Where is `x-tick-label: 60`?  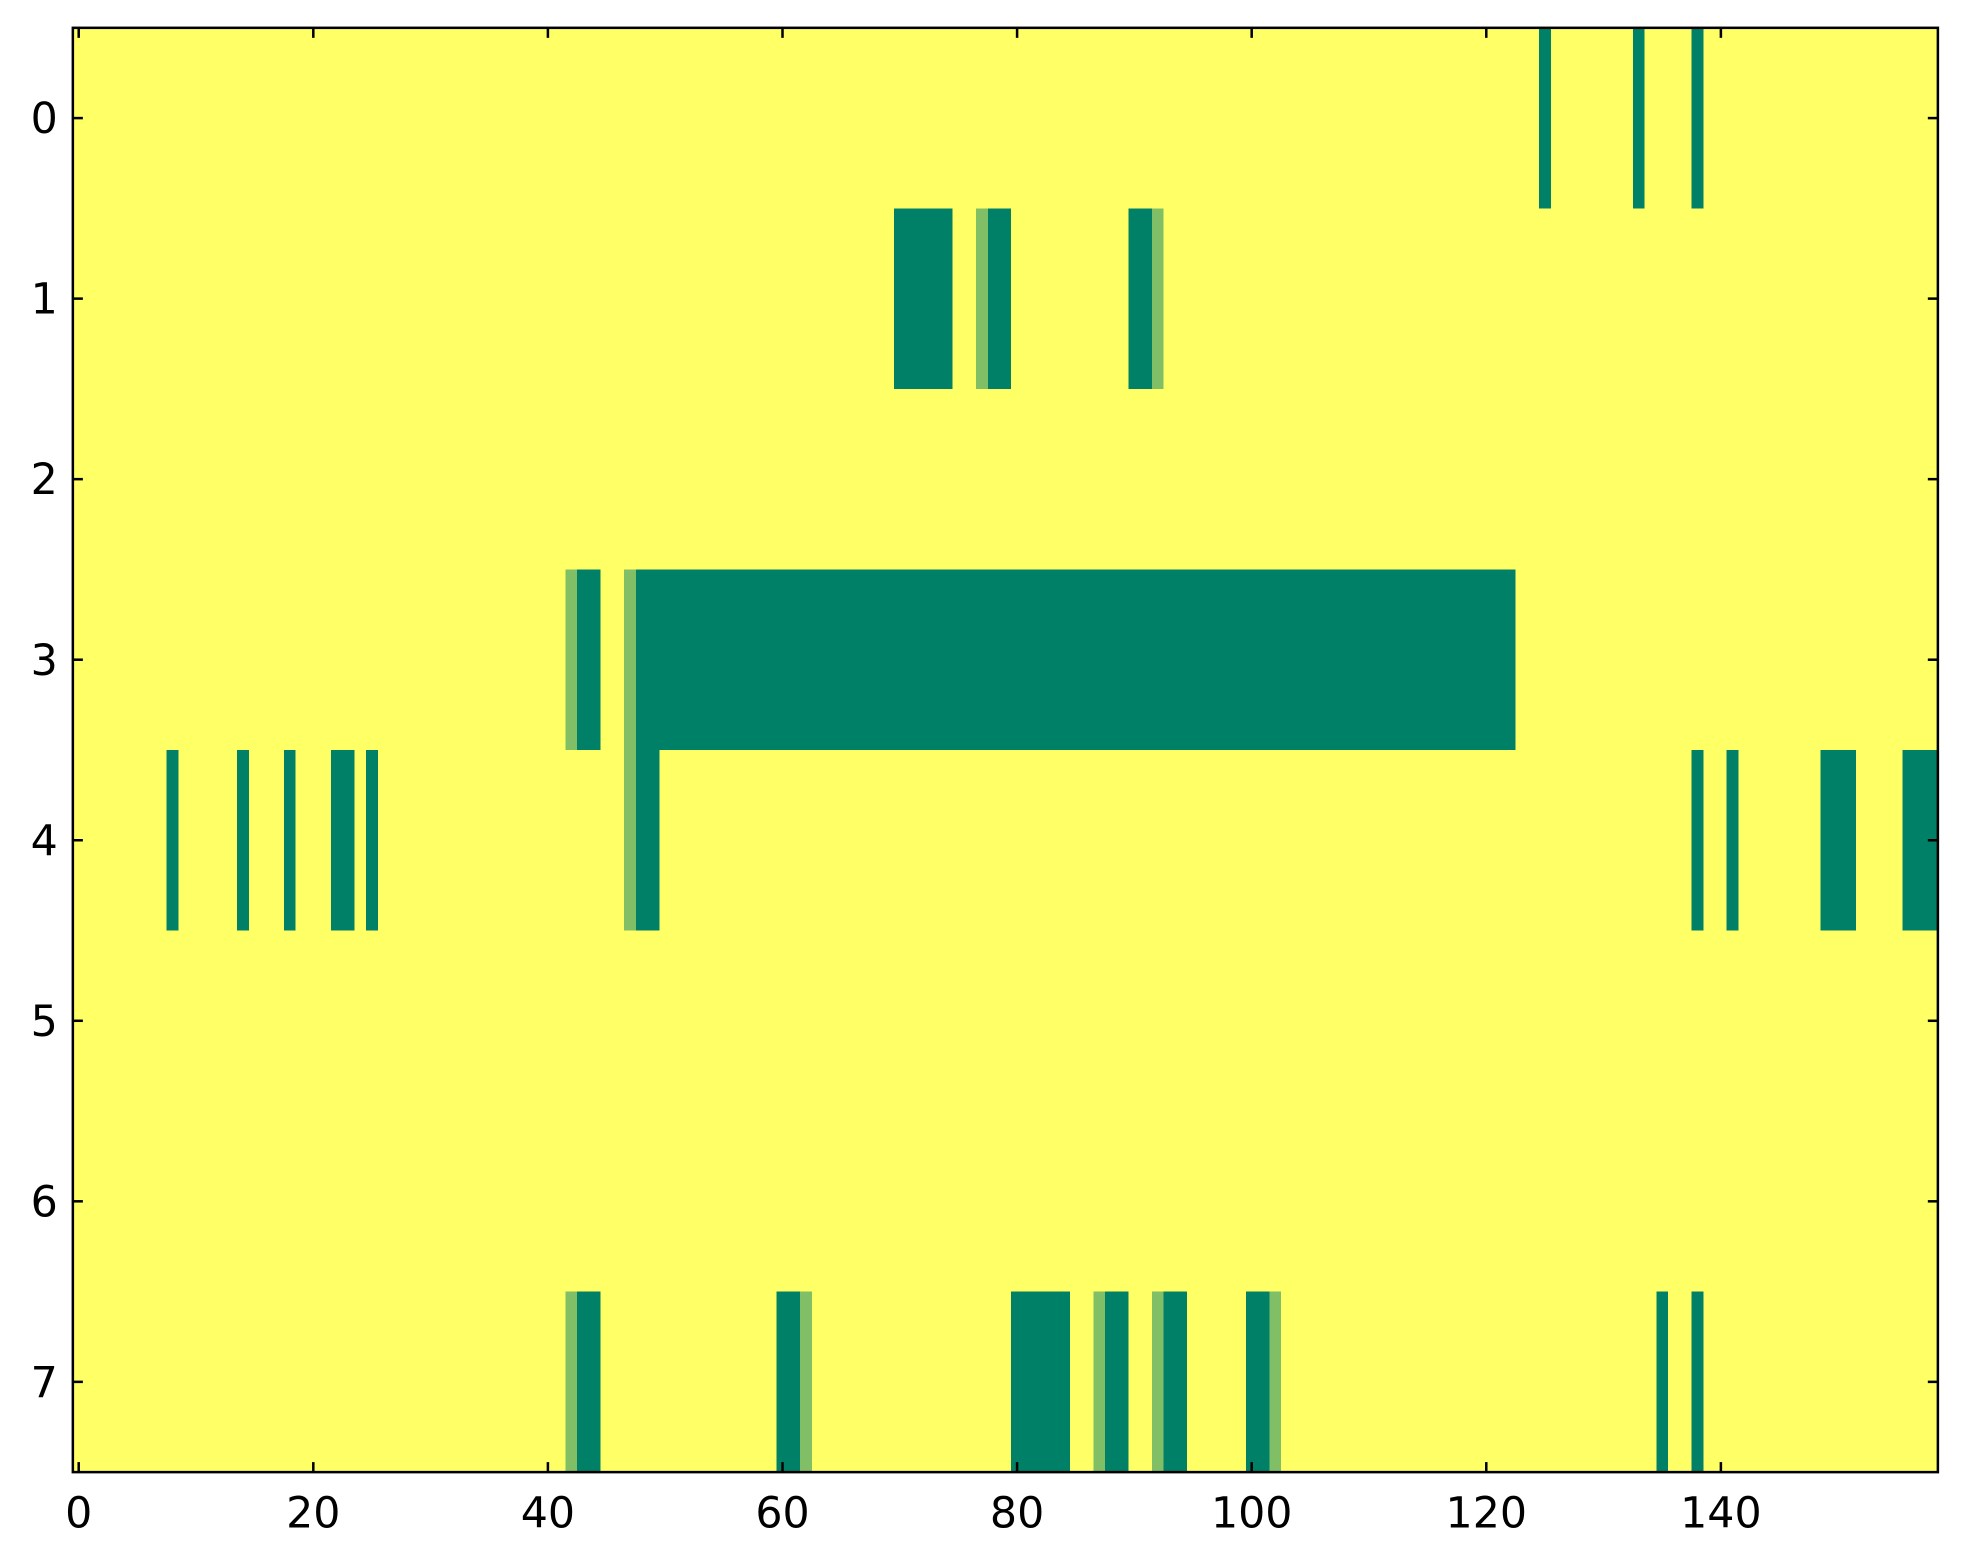
x-tick-label: 60 is located at coordinates (782, 1513).